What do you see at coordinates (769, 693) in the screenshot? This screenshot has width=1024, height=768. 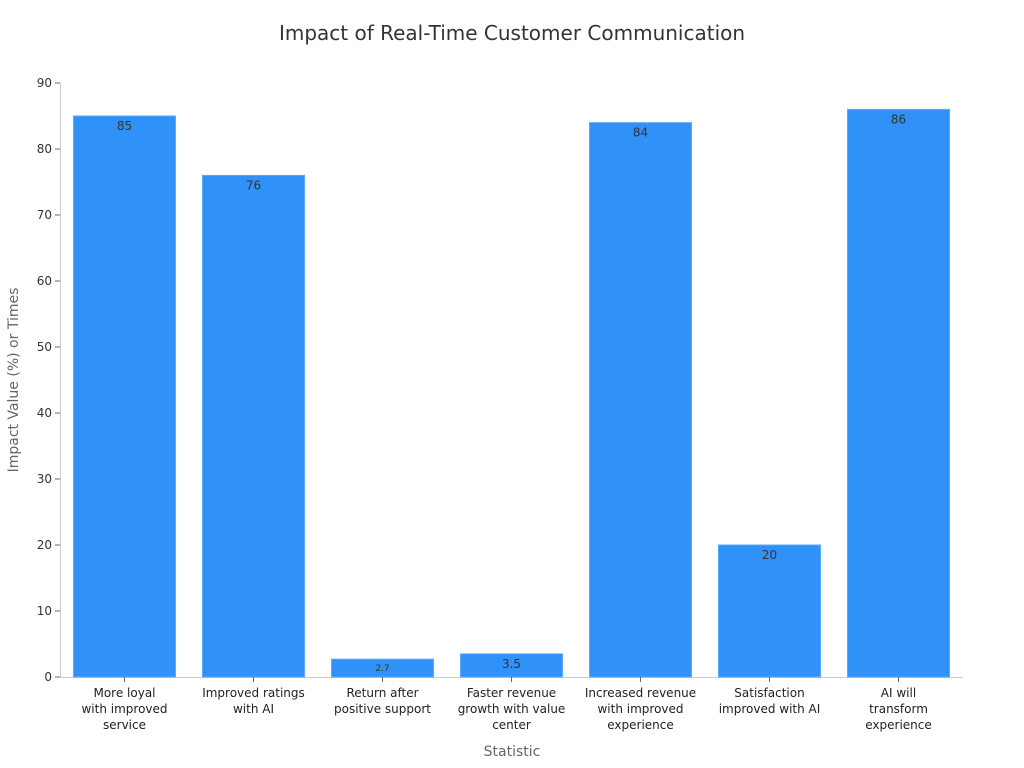 I see `x-tick-label: Satisfaction` at bounding box center [769, 693].